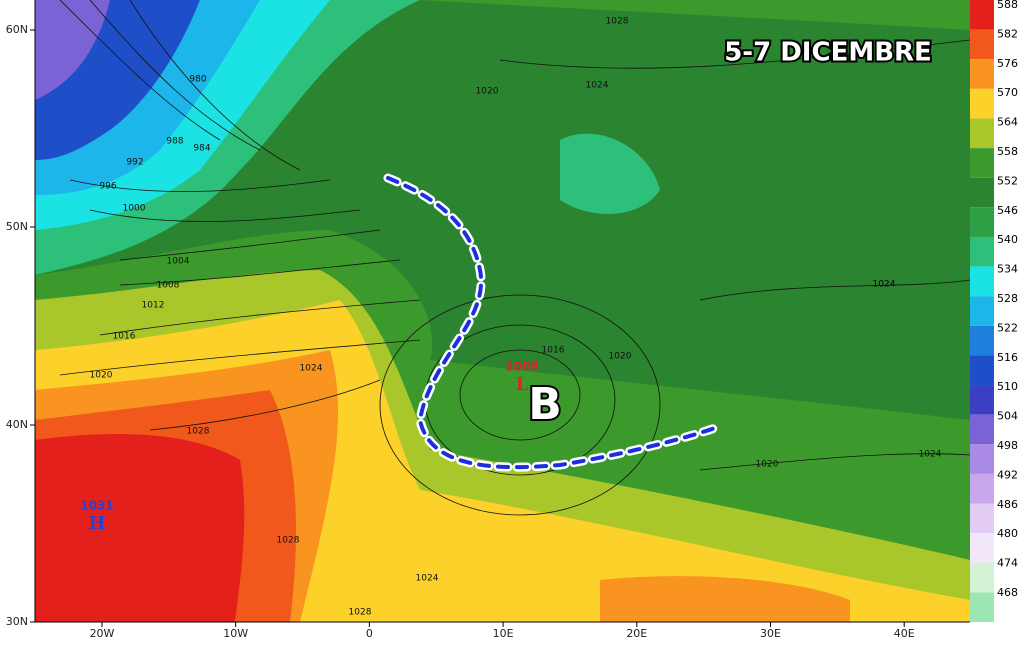 This screenshot has width=1024, height=646. I want to click on lat-label: 60N, so click(17, 29).